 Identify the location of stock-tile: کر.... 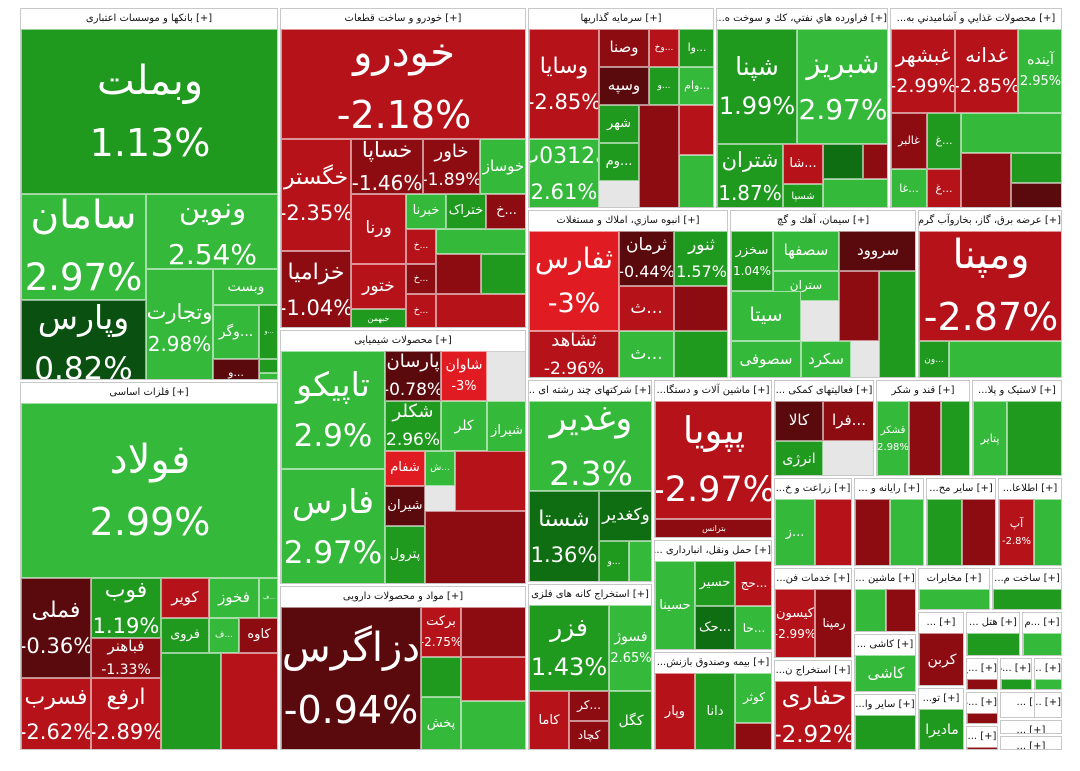
(589, 706).